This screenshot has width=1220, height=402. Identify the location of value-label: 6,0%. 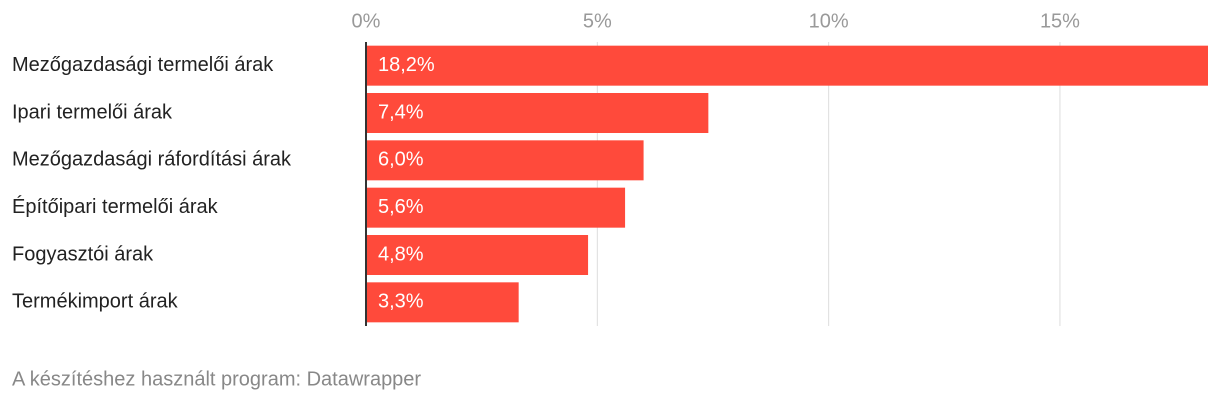
(401, 160).